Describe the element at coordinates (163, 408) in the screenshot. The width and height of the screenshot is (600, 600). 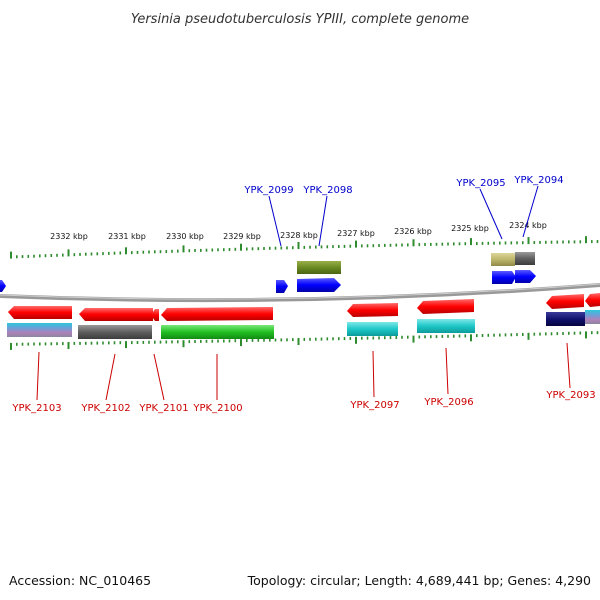
I see `gene-label-ypk-2101: YPK_2101` at that location.